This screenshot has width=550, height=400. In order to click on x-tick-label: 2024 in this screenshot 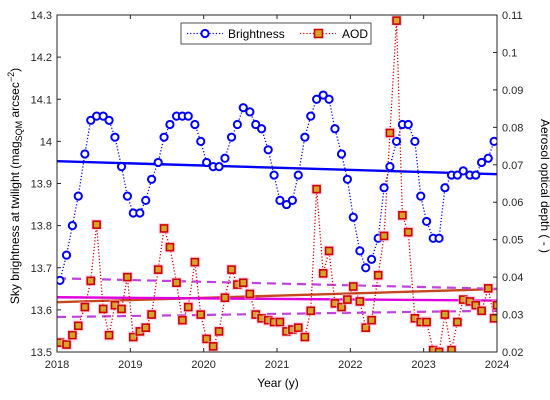, I will do `click(497, 365)`.